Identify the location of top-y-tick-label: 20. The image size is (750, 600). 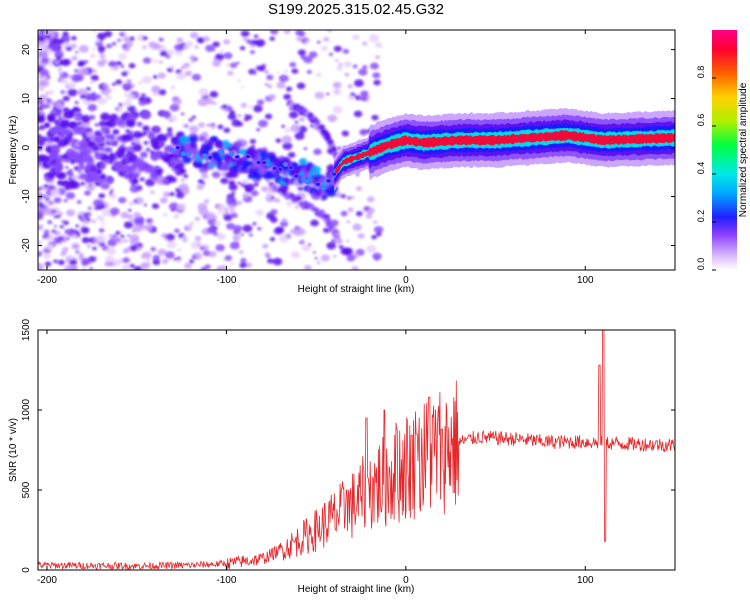
(26, 50).